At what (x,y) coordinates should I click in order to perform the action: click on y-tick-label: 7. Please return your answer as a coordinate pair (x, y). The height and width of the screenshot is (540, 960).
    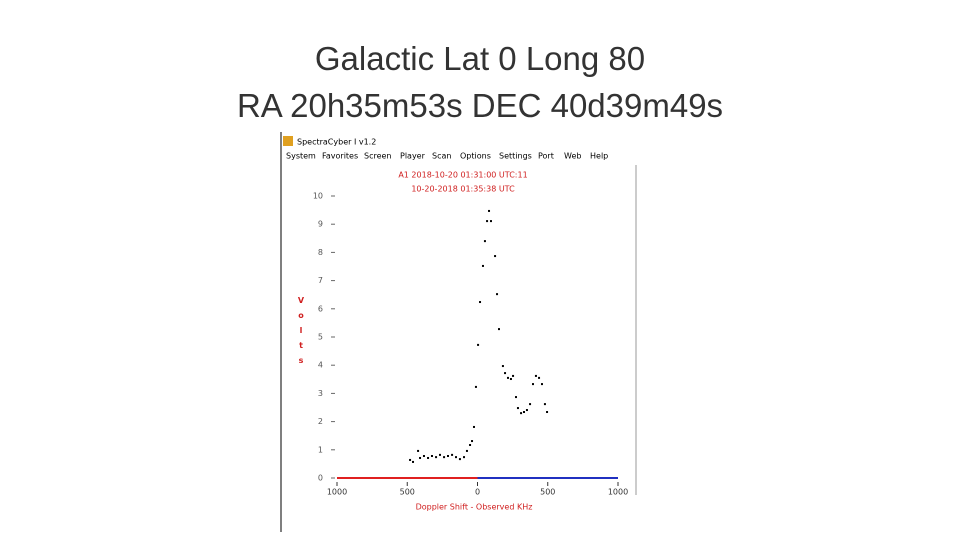
    Looking at the image, I should click on (320, 280).